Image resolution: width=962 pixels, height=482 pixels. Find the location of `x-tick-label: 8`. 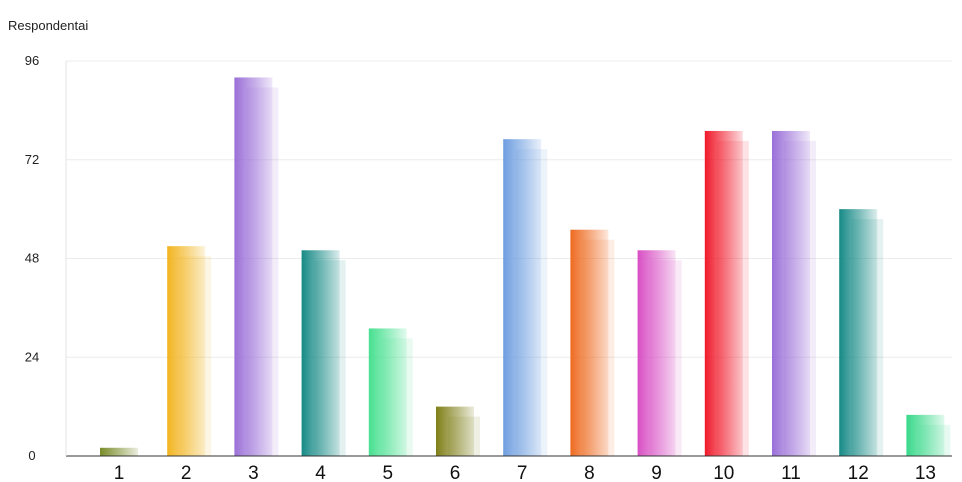

x-tick-label: 8 is located at coordinates (589, 472).